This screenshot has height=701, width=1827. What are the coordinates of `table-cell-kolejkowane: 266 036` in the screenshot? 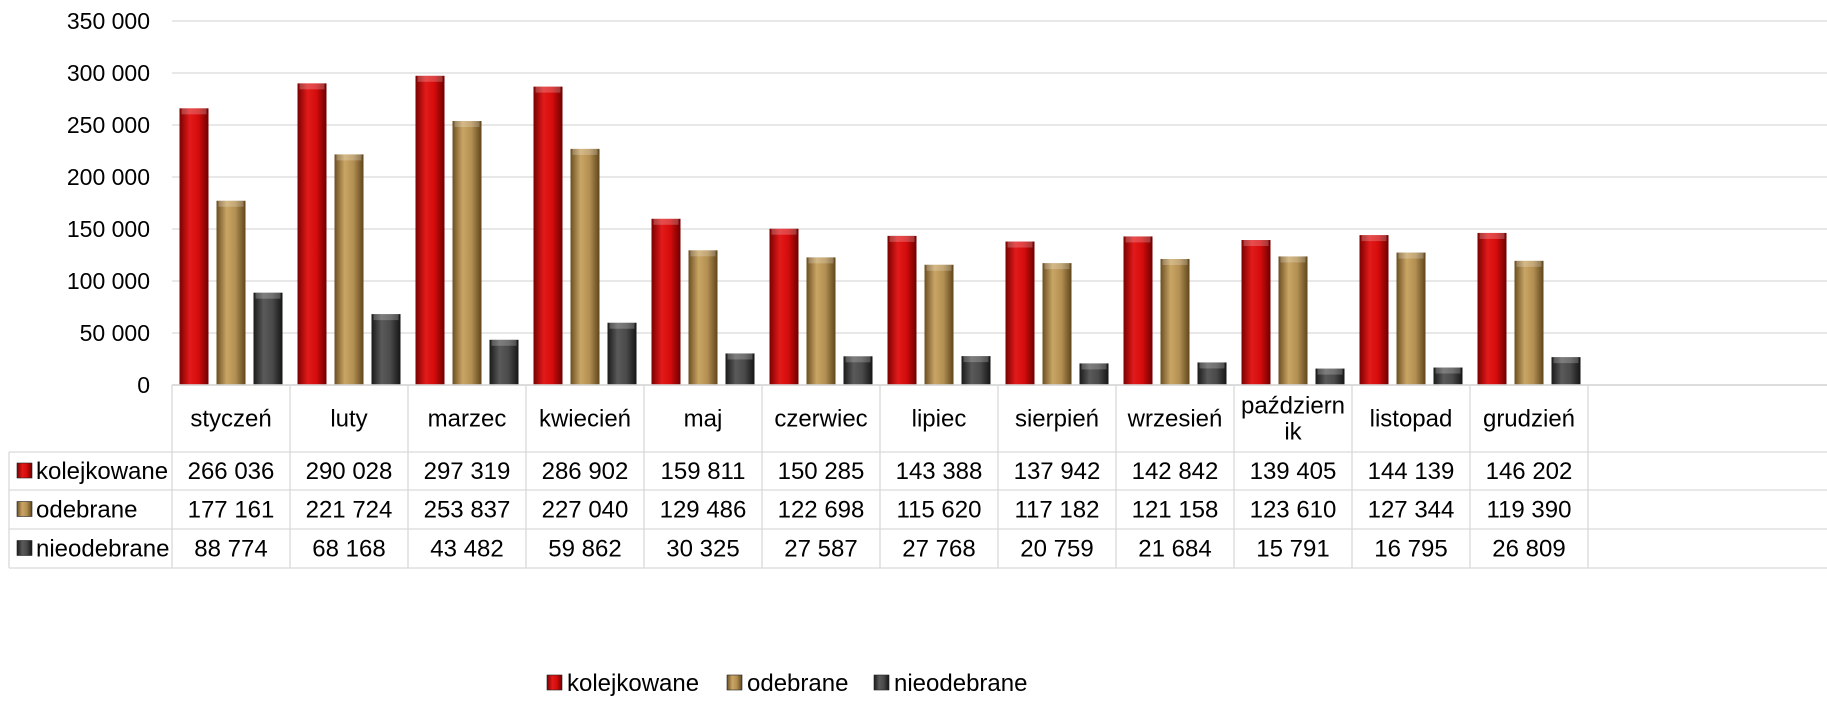 It's located at (231, 471).